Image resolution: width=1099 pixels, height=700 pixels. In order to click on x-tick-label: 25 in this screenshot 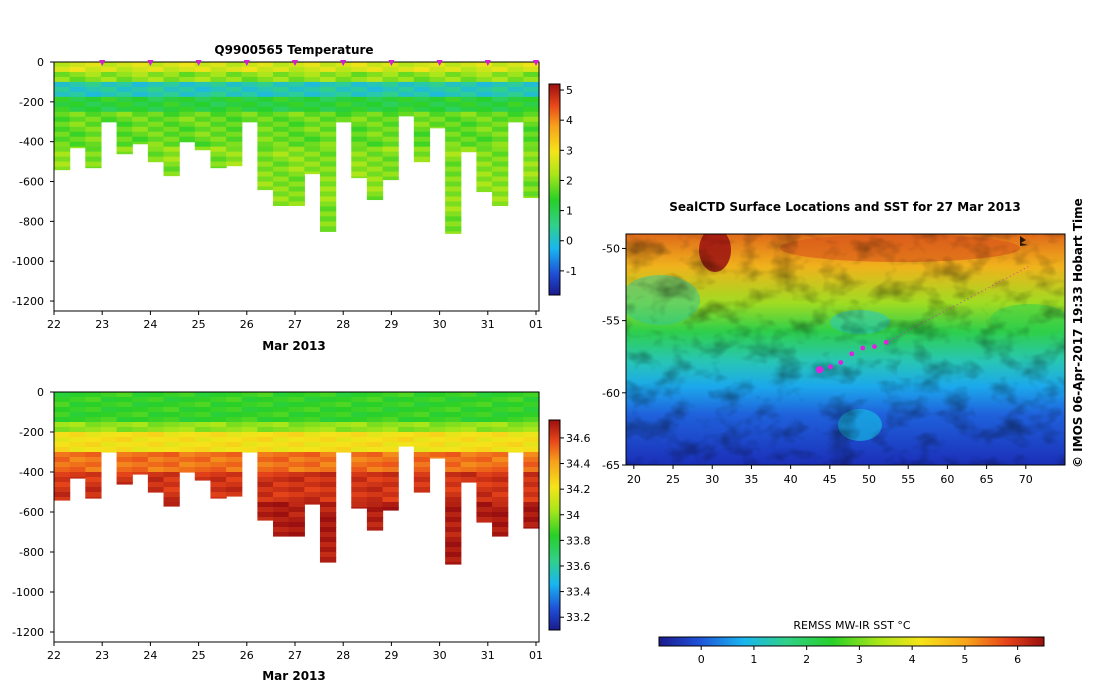, I will do `click(199, 324)`.